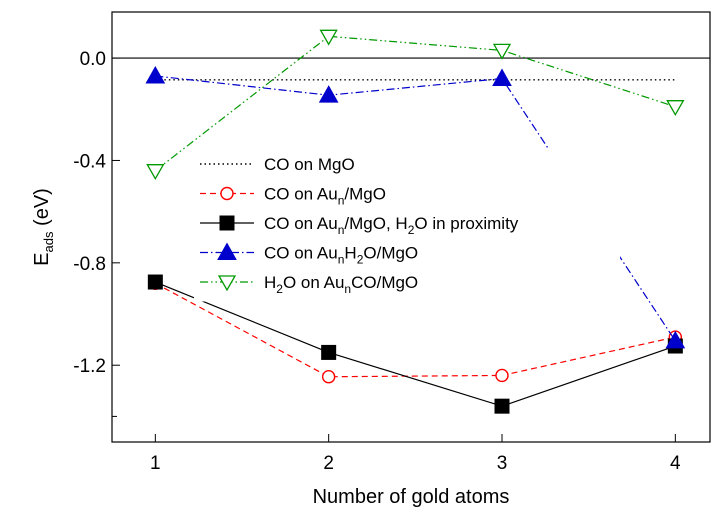 This screenshot has height=514, width=714. Describe the element at coordinates (415, 330) in the screenshot. I see `series-line-co_aun_mgo` at that location.